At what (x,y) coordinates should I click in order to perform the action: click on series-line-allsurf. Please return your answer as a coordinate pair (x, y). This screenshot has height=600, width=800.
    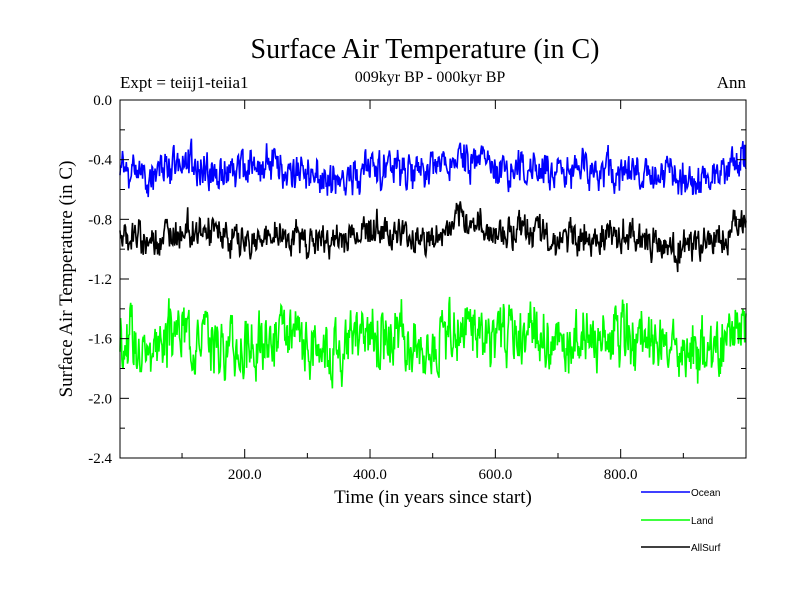
    Looking at the image, I should click on (433, 237).